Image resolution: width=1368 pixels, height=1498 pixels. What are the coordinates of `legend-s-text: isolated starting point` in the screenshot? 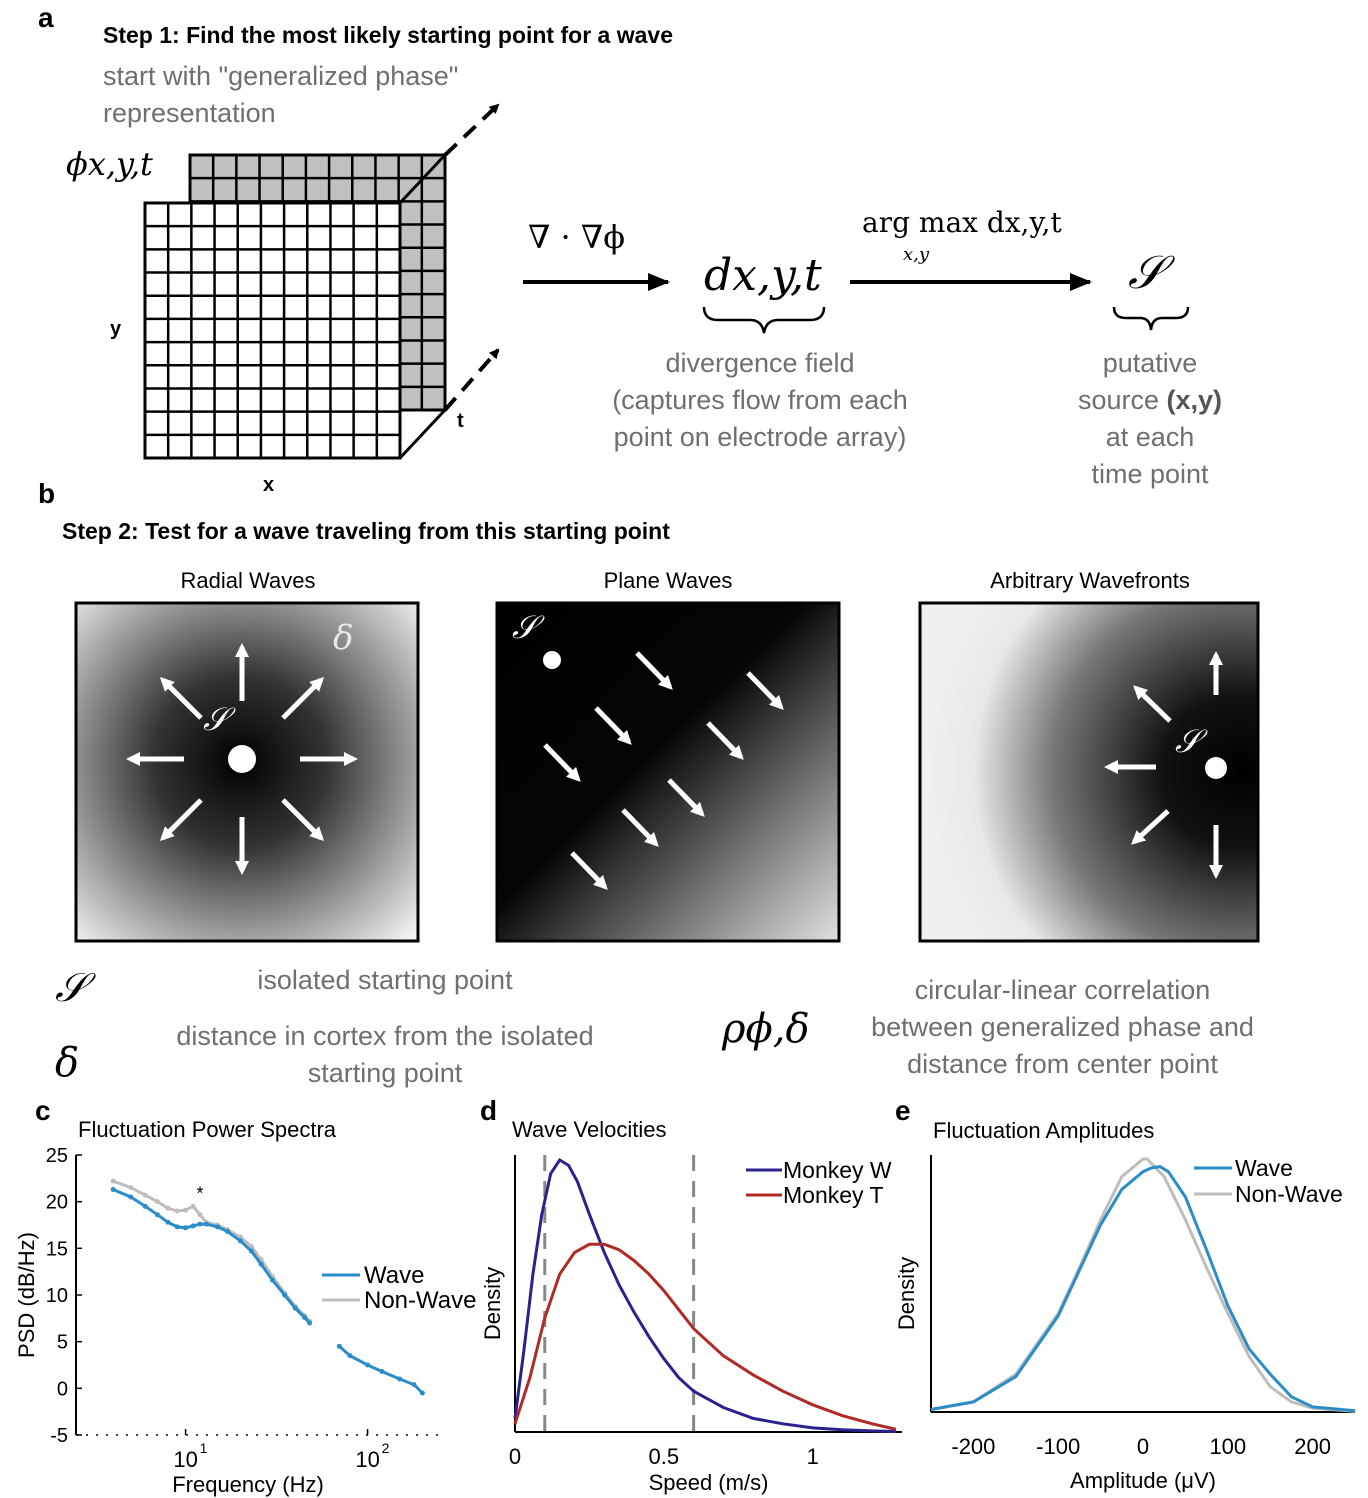 It's located at (385, 980).